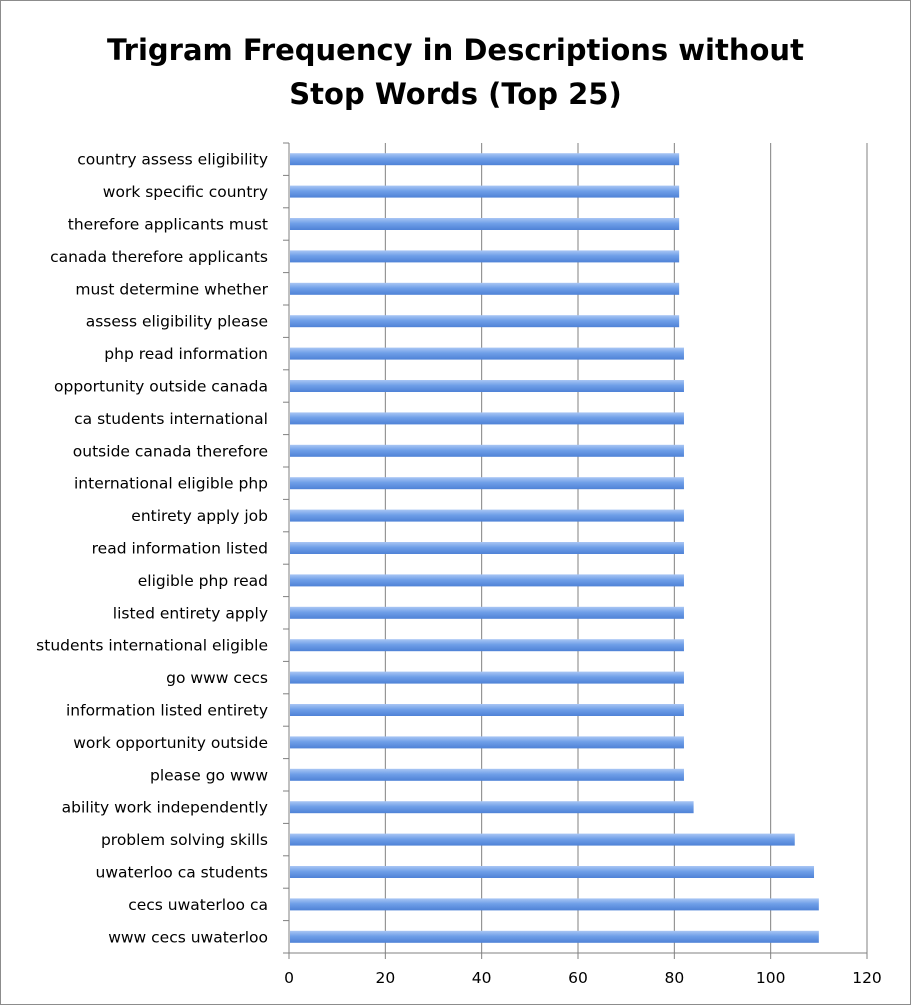  I want to click on bar-problem-solving-skills, so click(542, 839).